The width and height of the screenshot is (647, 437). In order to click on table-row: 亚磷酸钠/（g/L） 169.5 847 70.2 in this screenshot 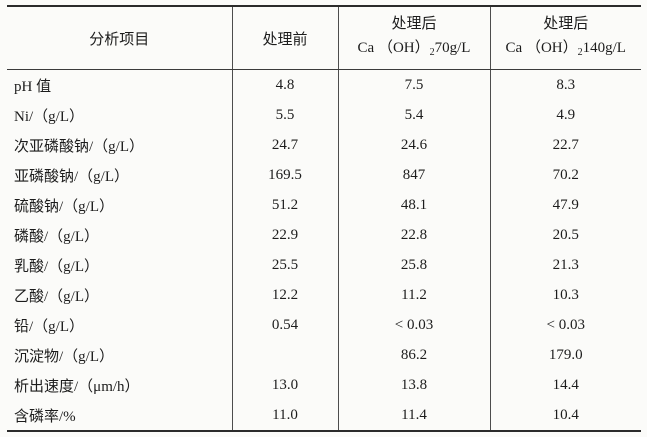, I will do `click(324, 175)`.